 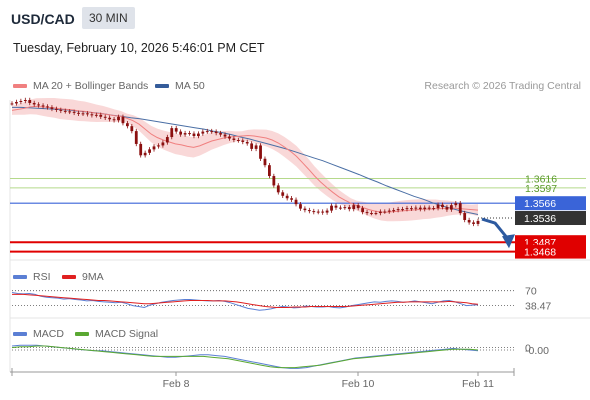 I want to click on rsi-swatch, so click(x=20, y=277).